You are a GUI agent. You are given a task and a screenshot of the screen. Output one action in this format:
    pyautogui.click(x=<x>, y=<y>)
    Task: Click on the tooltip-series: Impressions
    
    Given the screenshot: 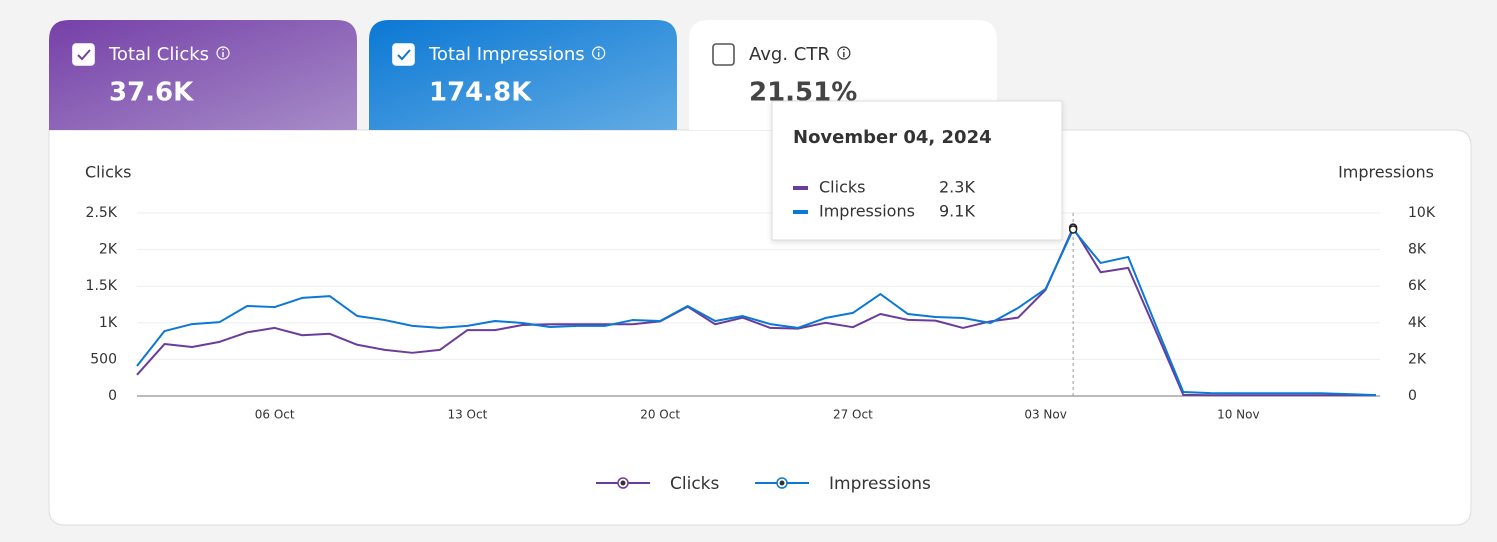 What is the action you would take?
    pyautogui.click(x=867, y=211)
    